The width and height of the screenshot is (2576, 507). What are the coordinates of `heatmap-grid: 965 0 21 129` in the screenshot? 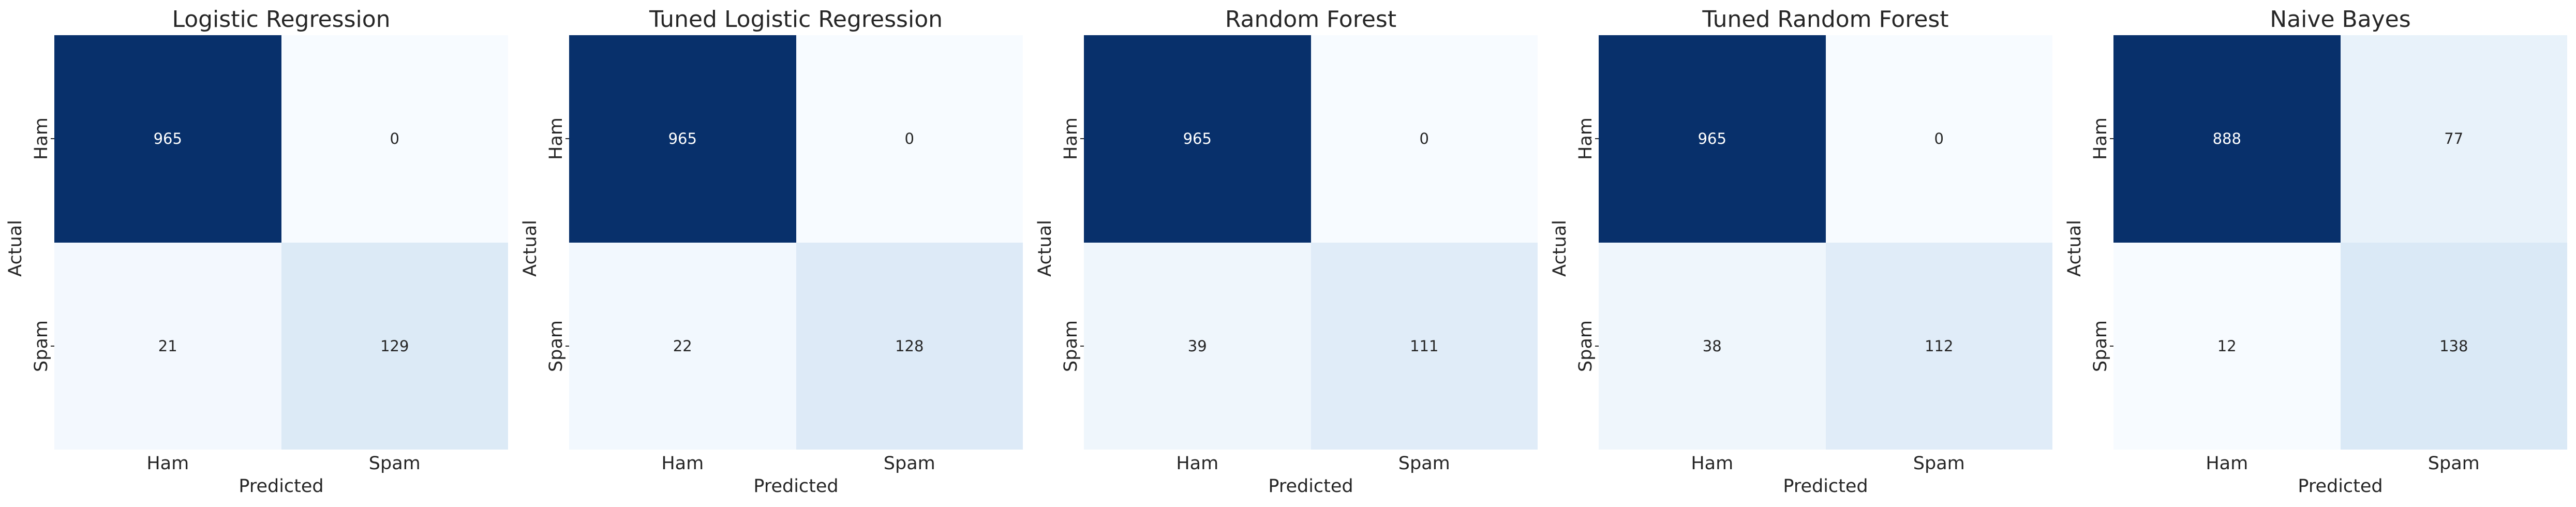 It's located at (281, 242).